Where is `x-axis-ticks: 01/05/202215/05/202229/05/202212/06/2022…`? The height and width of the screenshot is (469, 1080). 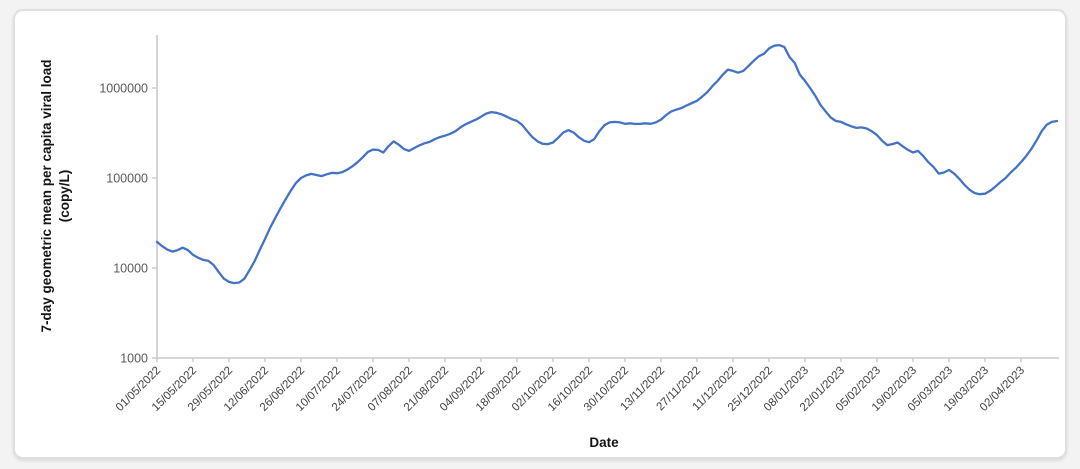
x-axis-ticks: 01/05/202215/05/202229/05/202212/06/2022… is located at coordinates (570, 386).